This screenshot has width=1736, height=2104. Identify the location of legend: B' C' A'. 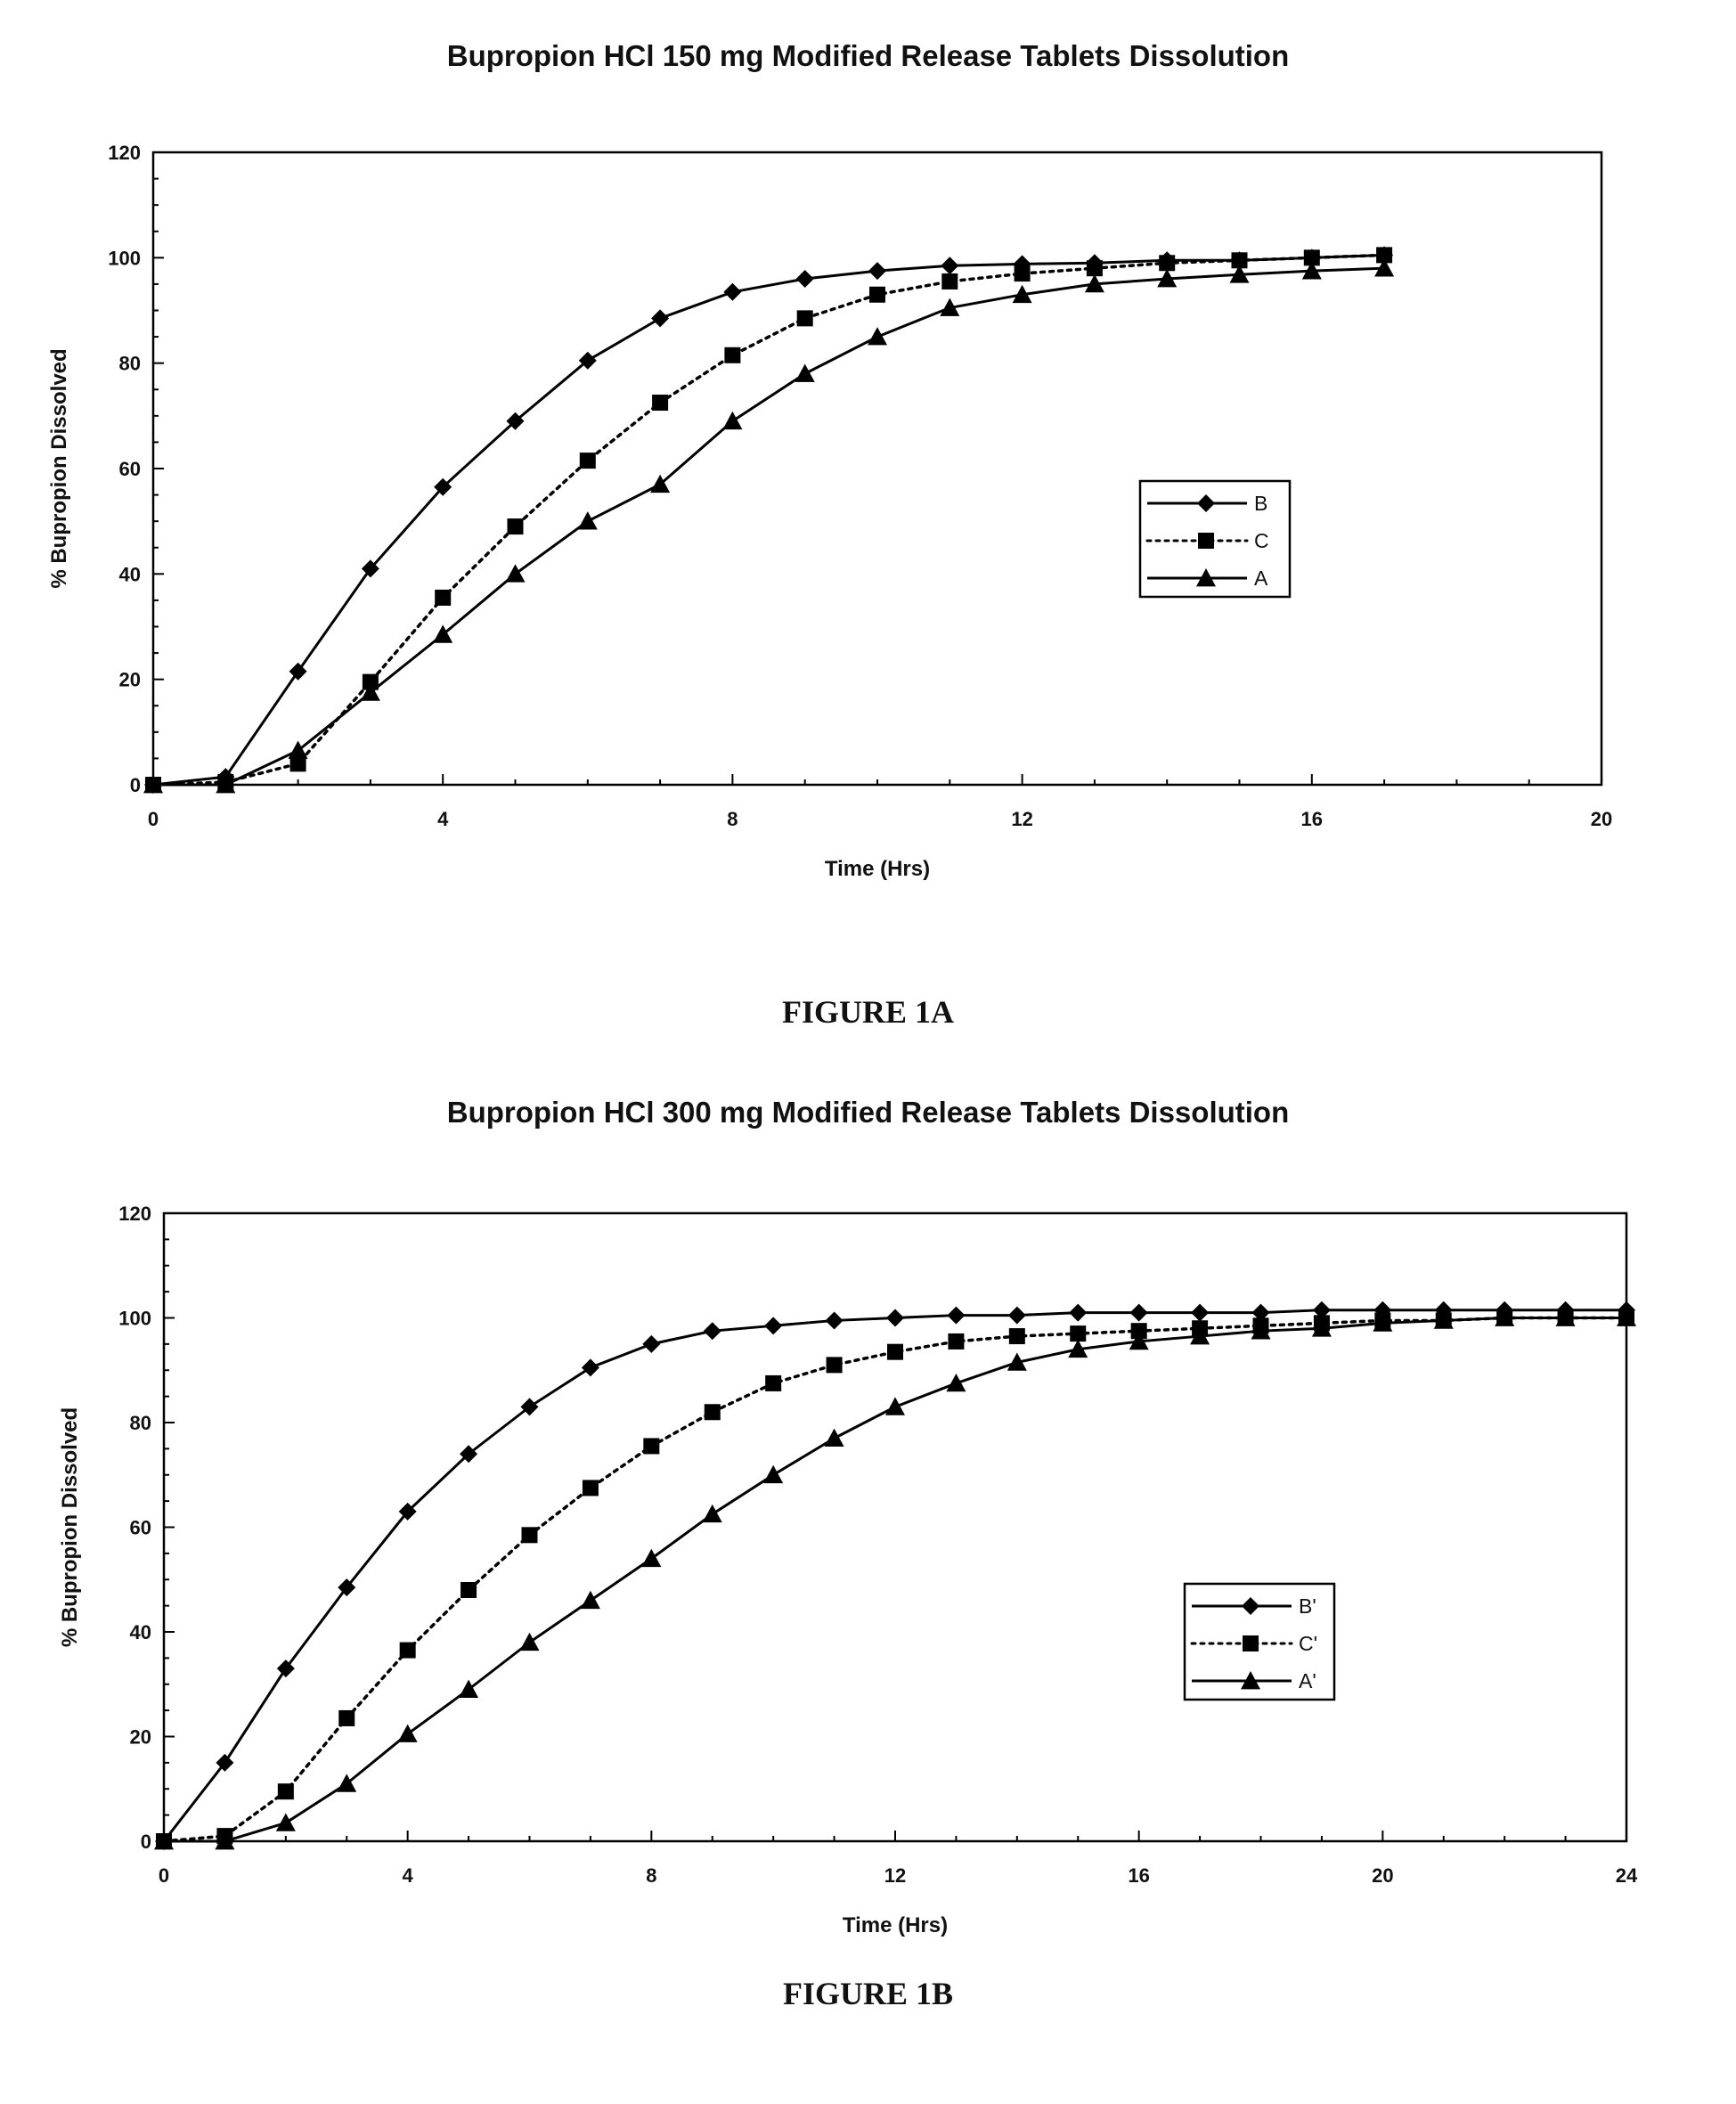
(1259, 1642).